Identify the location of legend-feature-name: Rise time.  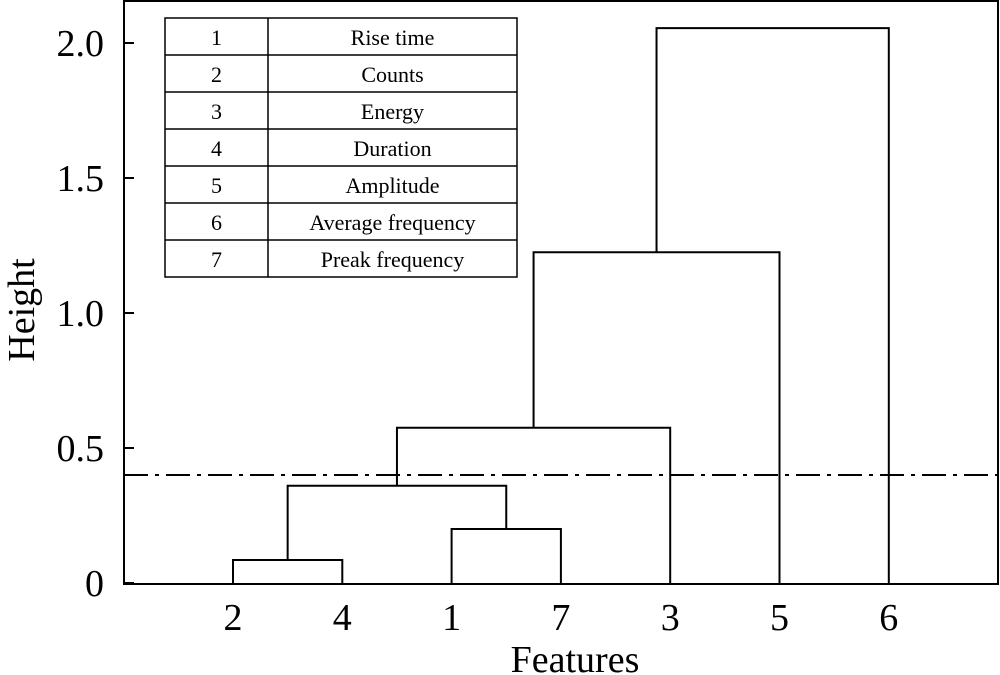
(393, 37).